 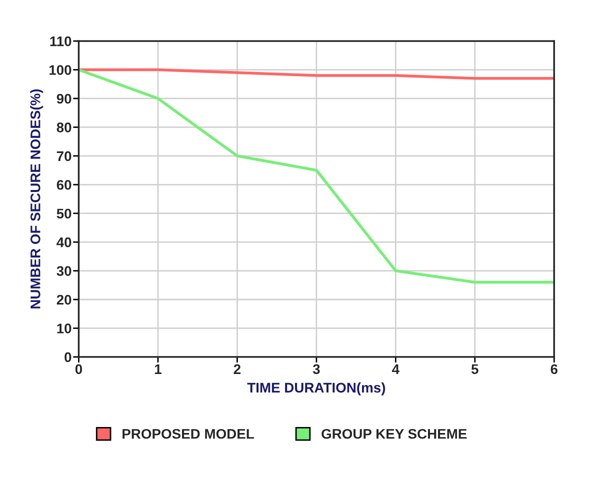 I want to click on y-tick-label: 50, so click(x=64, y=213).